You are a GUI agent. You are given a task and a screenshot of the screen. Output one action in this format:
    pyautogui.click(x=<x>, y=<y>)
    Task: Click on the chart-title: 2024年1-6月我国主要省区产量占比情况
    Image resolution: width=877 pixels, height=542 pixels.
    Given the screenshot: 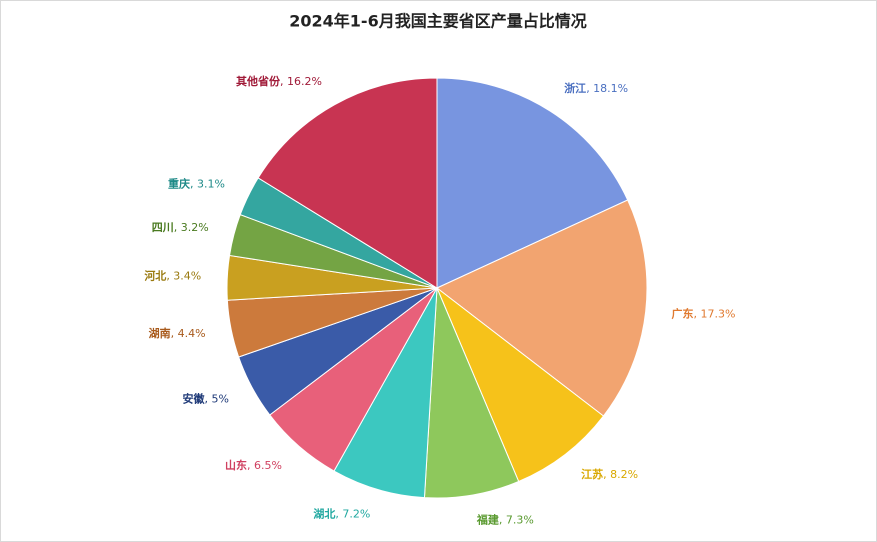 What is the action you would take?
    pyautogui.click(x=437, y=21)
    